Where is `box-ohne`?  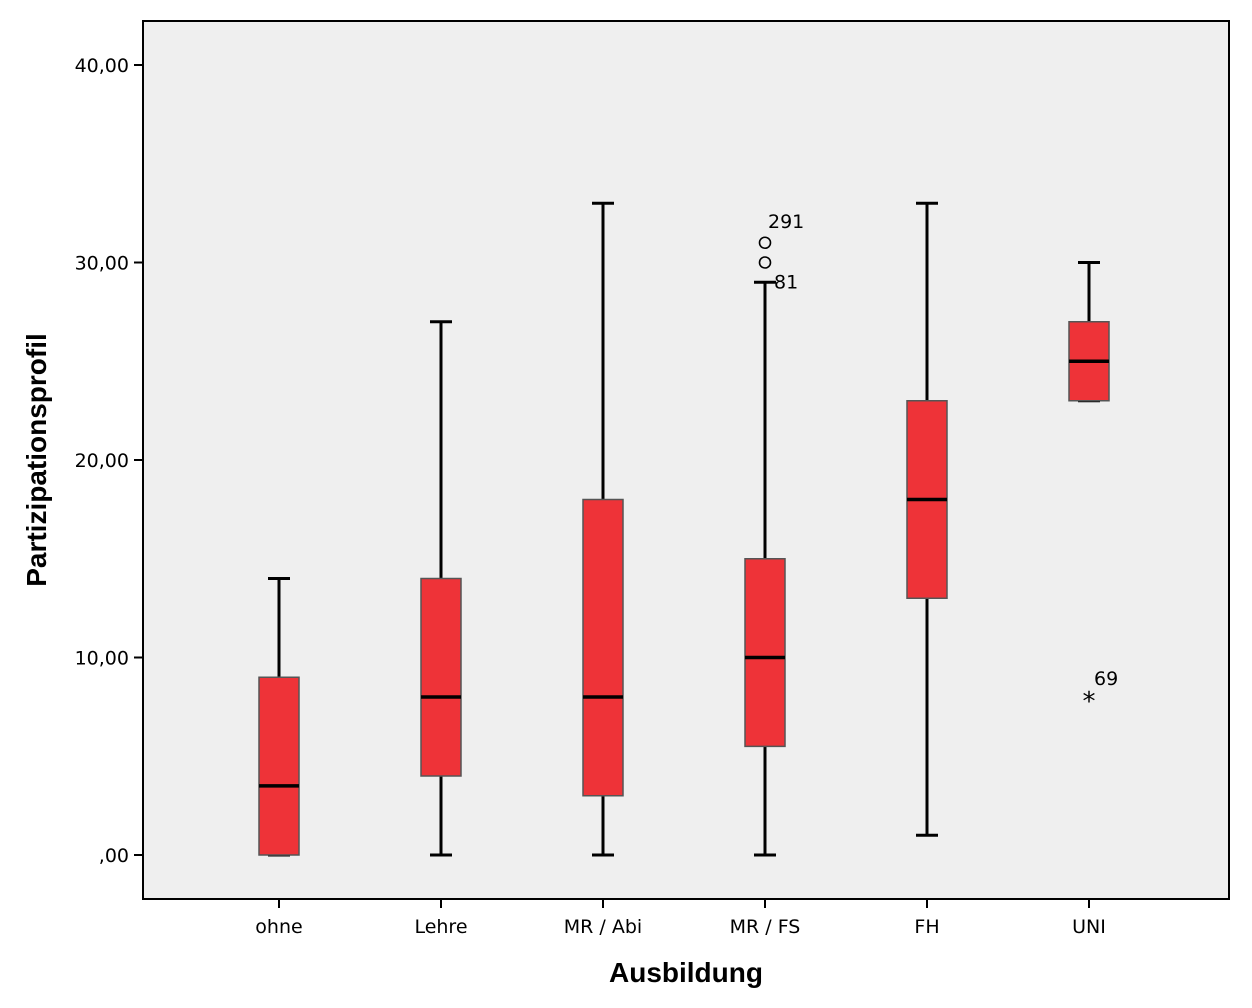 box-ohne is located at coordinates (279, 717).